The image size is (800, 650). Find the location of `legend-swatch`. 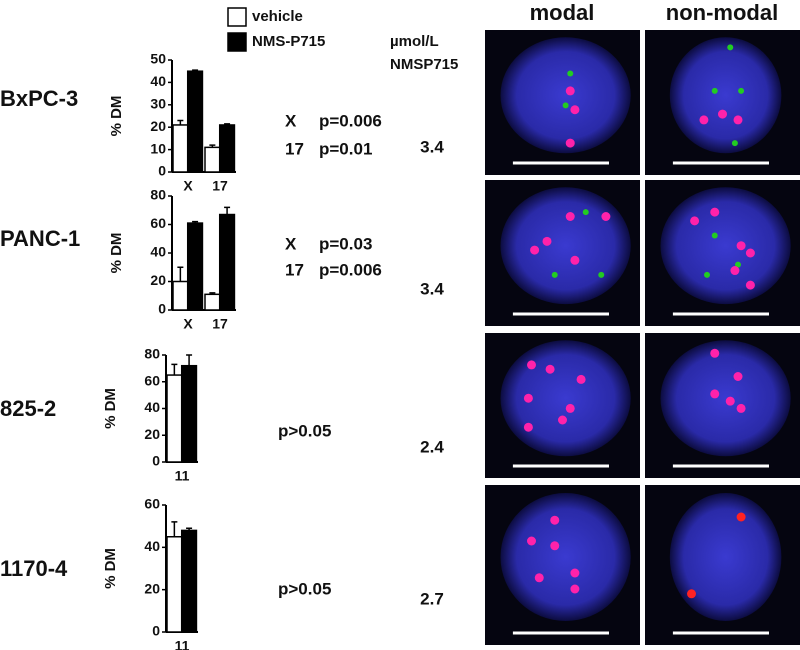

legend-swatch is located at coordinates (237, 42).